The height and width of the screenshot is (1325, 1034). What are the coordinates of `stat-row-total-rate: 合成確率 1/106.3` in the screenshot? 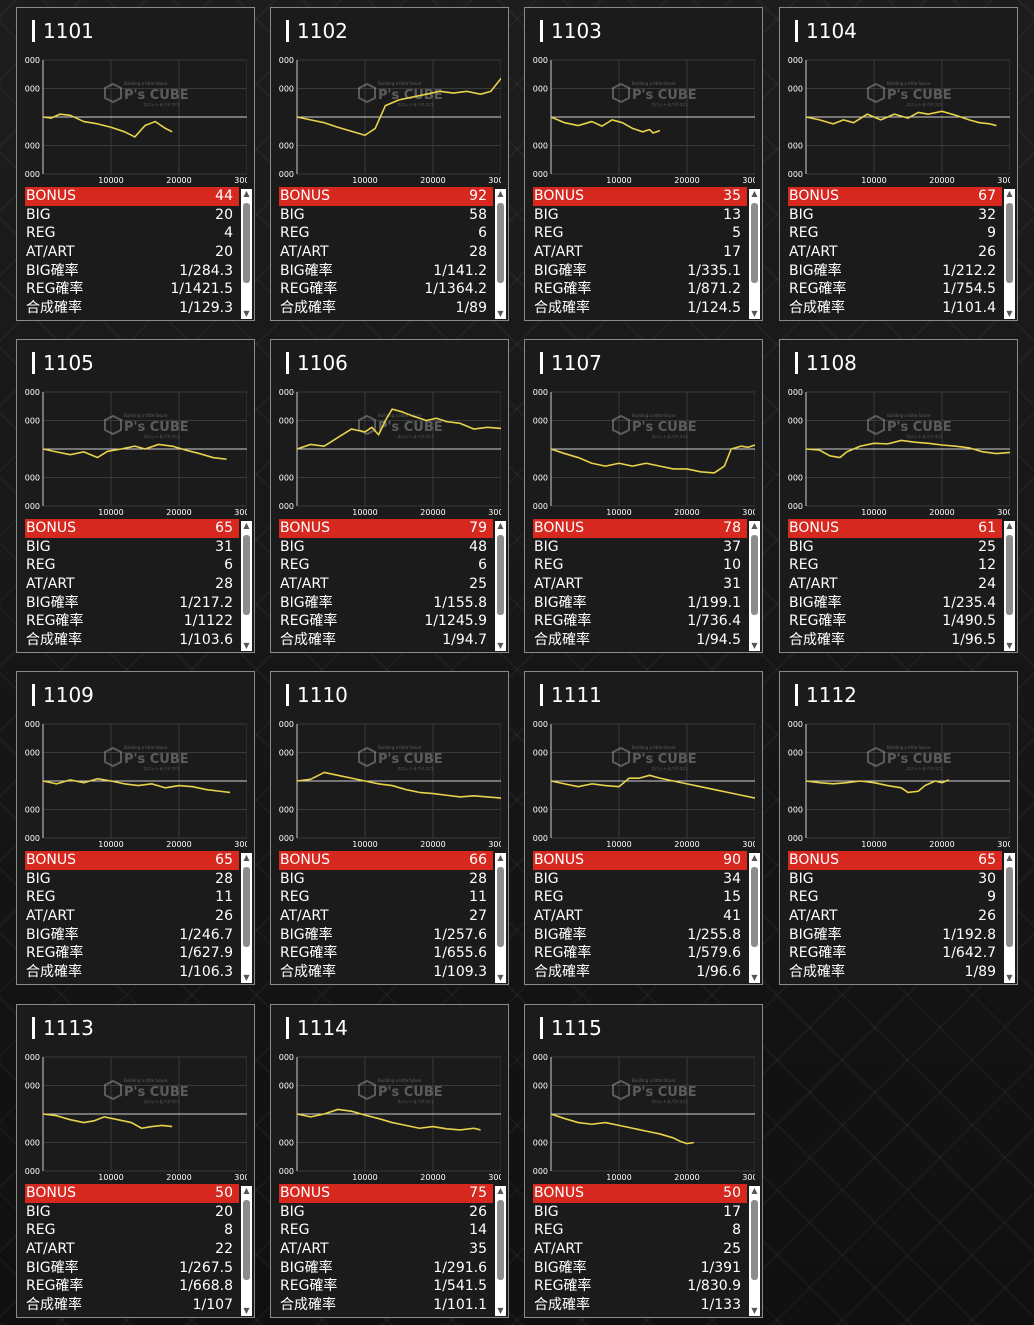 It's located at (132, 972).